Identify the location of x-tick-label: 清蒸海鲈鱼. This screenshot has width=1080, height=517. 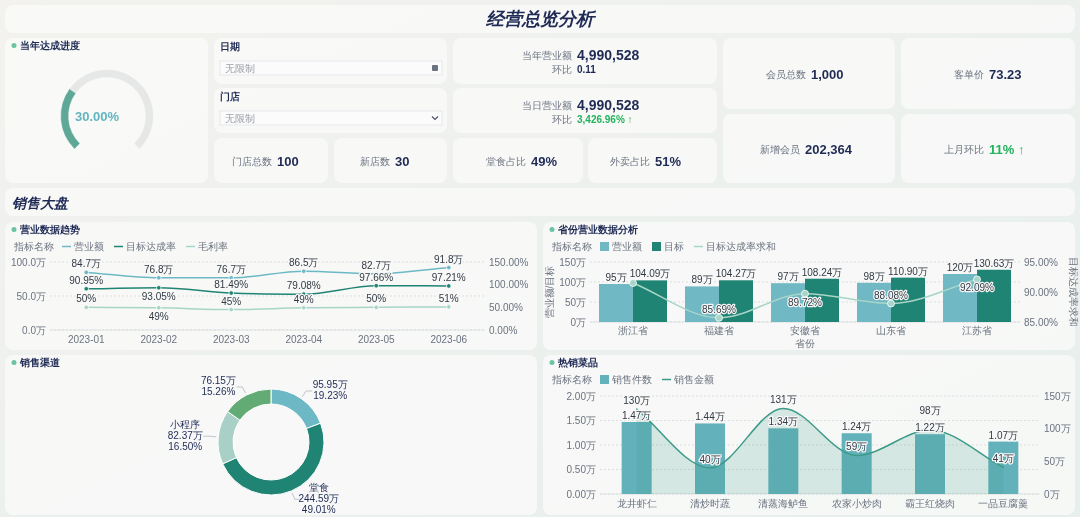
(783, 503).